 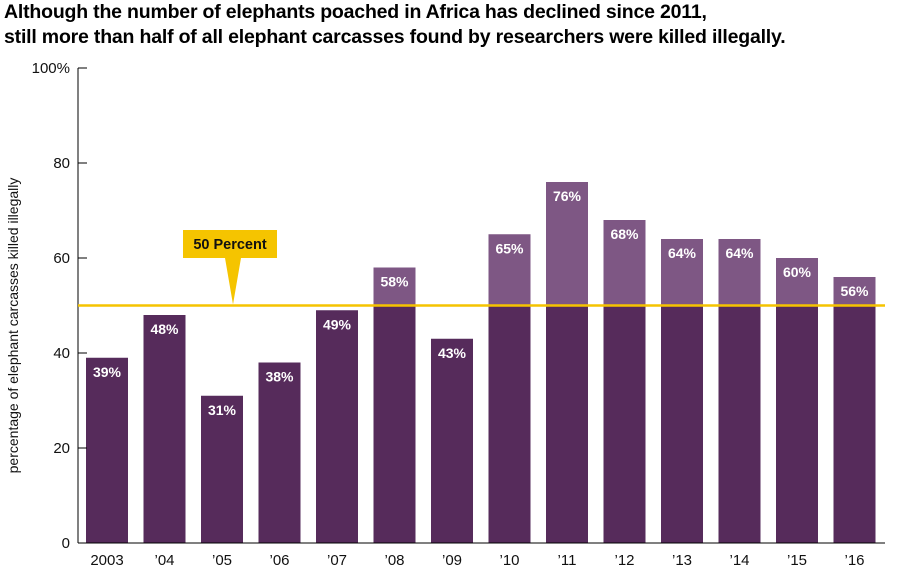 I want to click on x-tick-label-8: ’11, so click(x=567, y=560).